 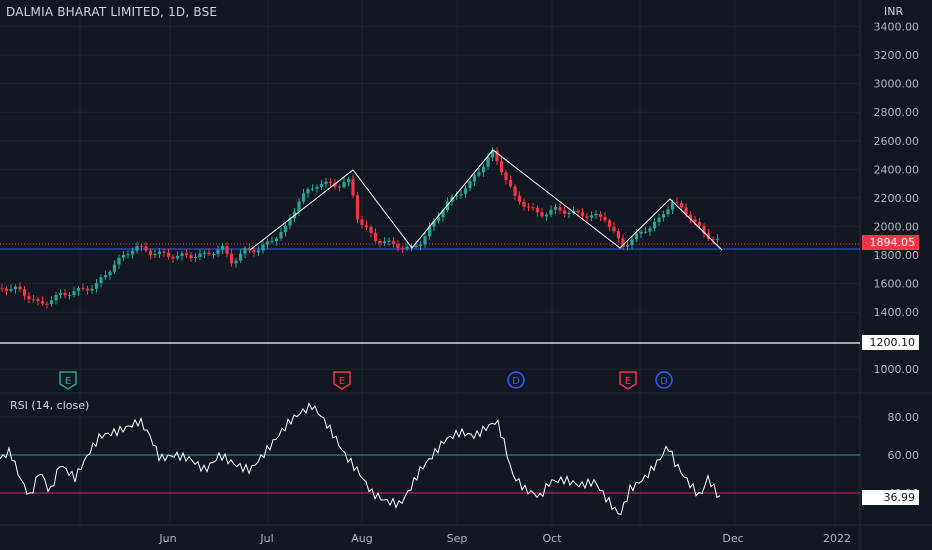 What do you see at coordinates (897, 312) in the screenshot?
I see `price-axis-label: 1400.00` at bounding box center [897, 312].